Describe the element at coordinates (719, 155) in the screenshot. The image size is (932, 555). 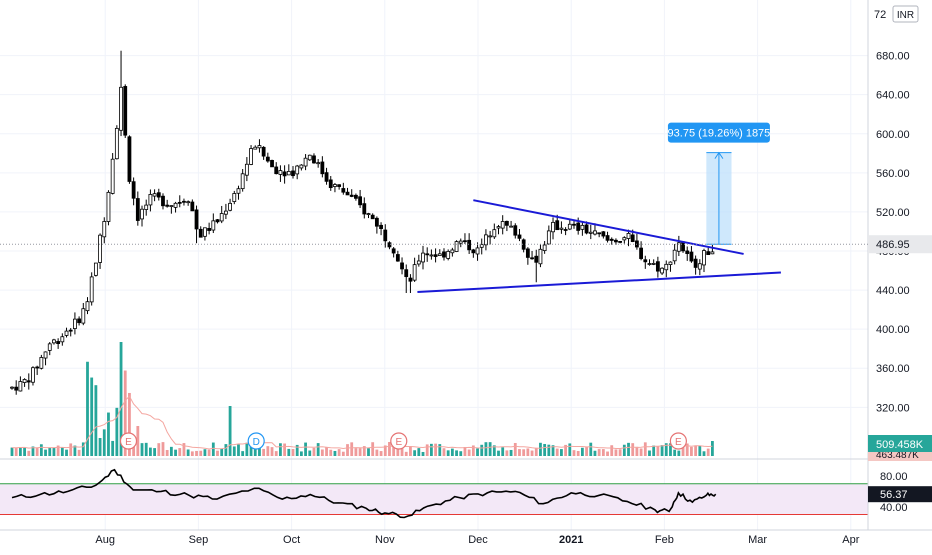
I see `measure-arrow-head` at that location.